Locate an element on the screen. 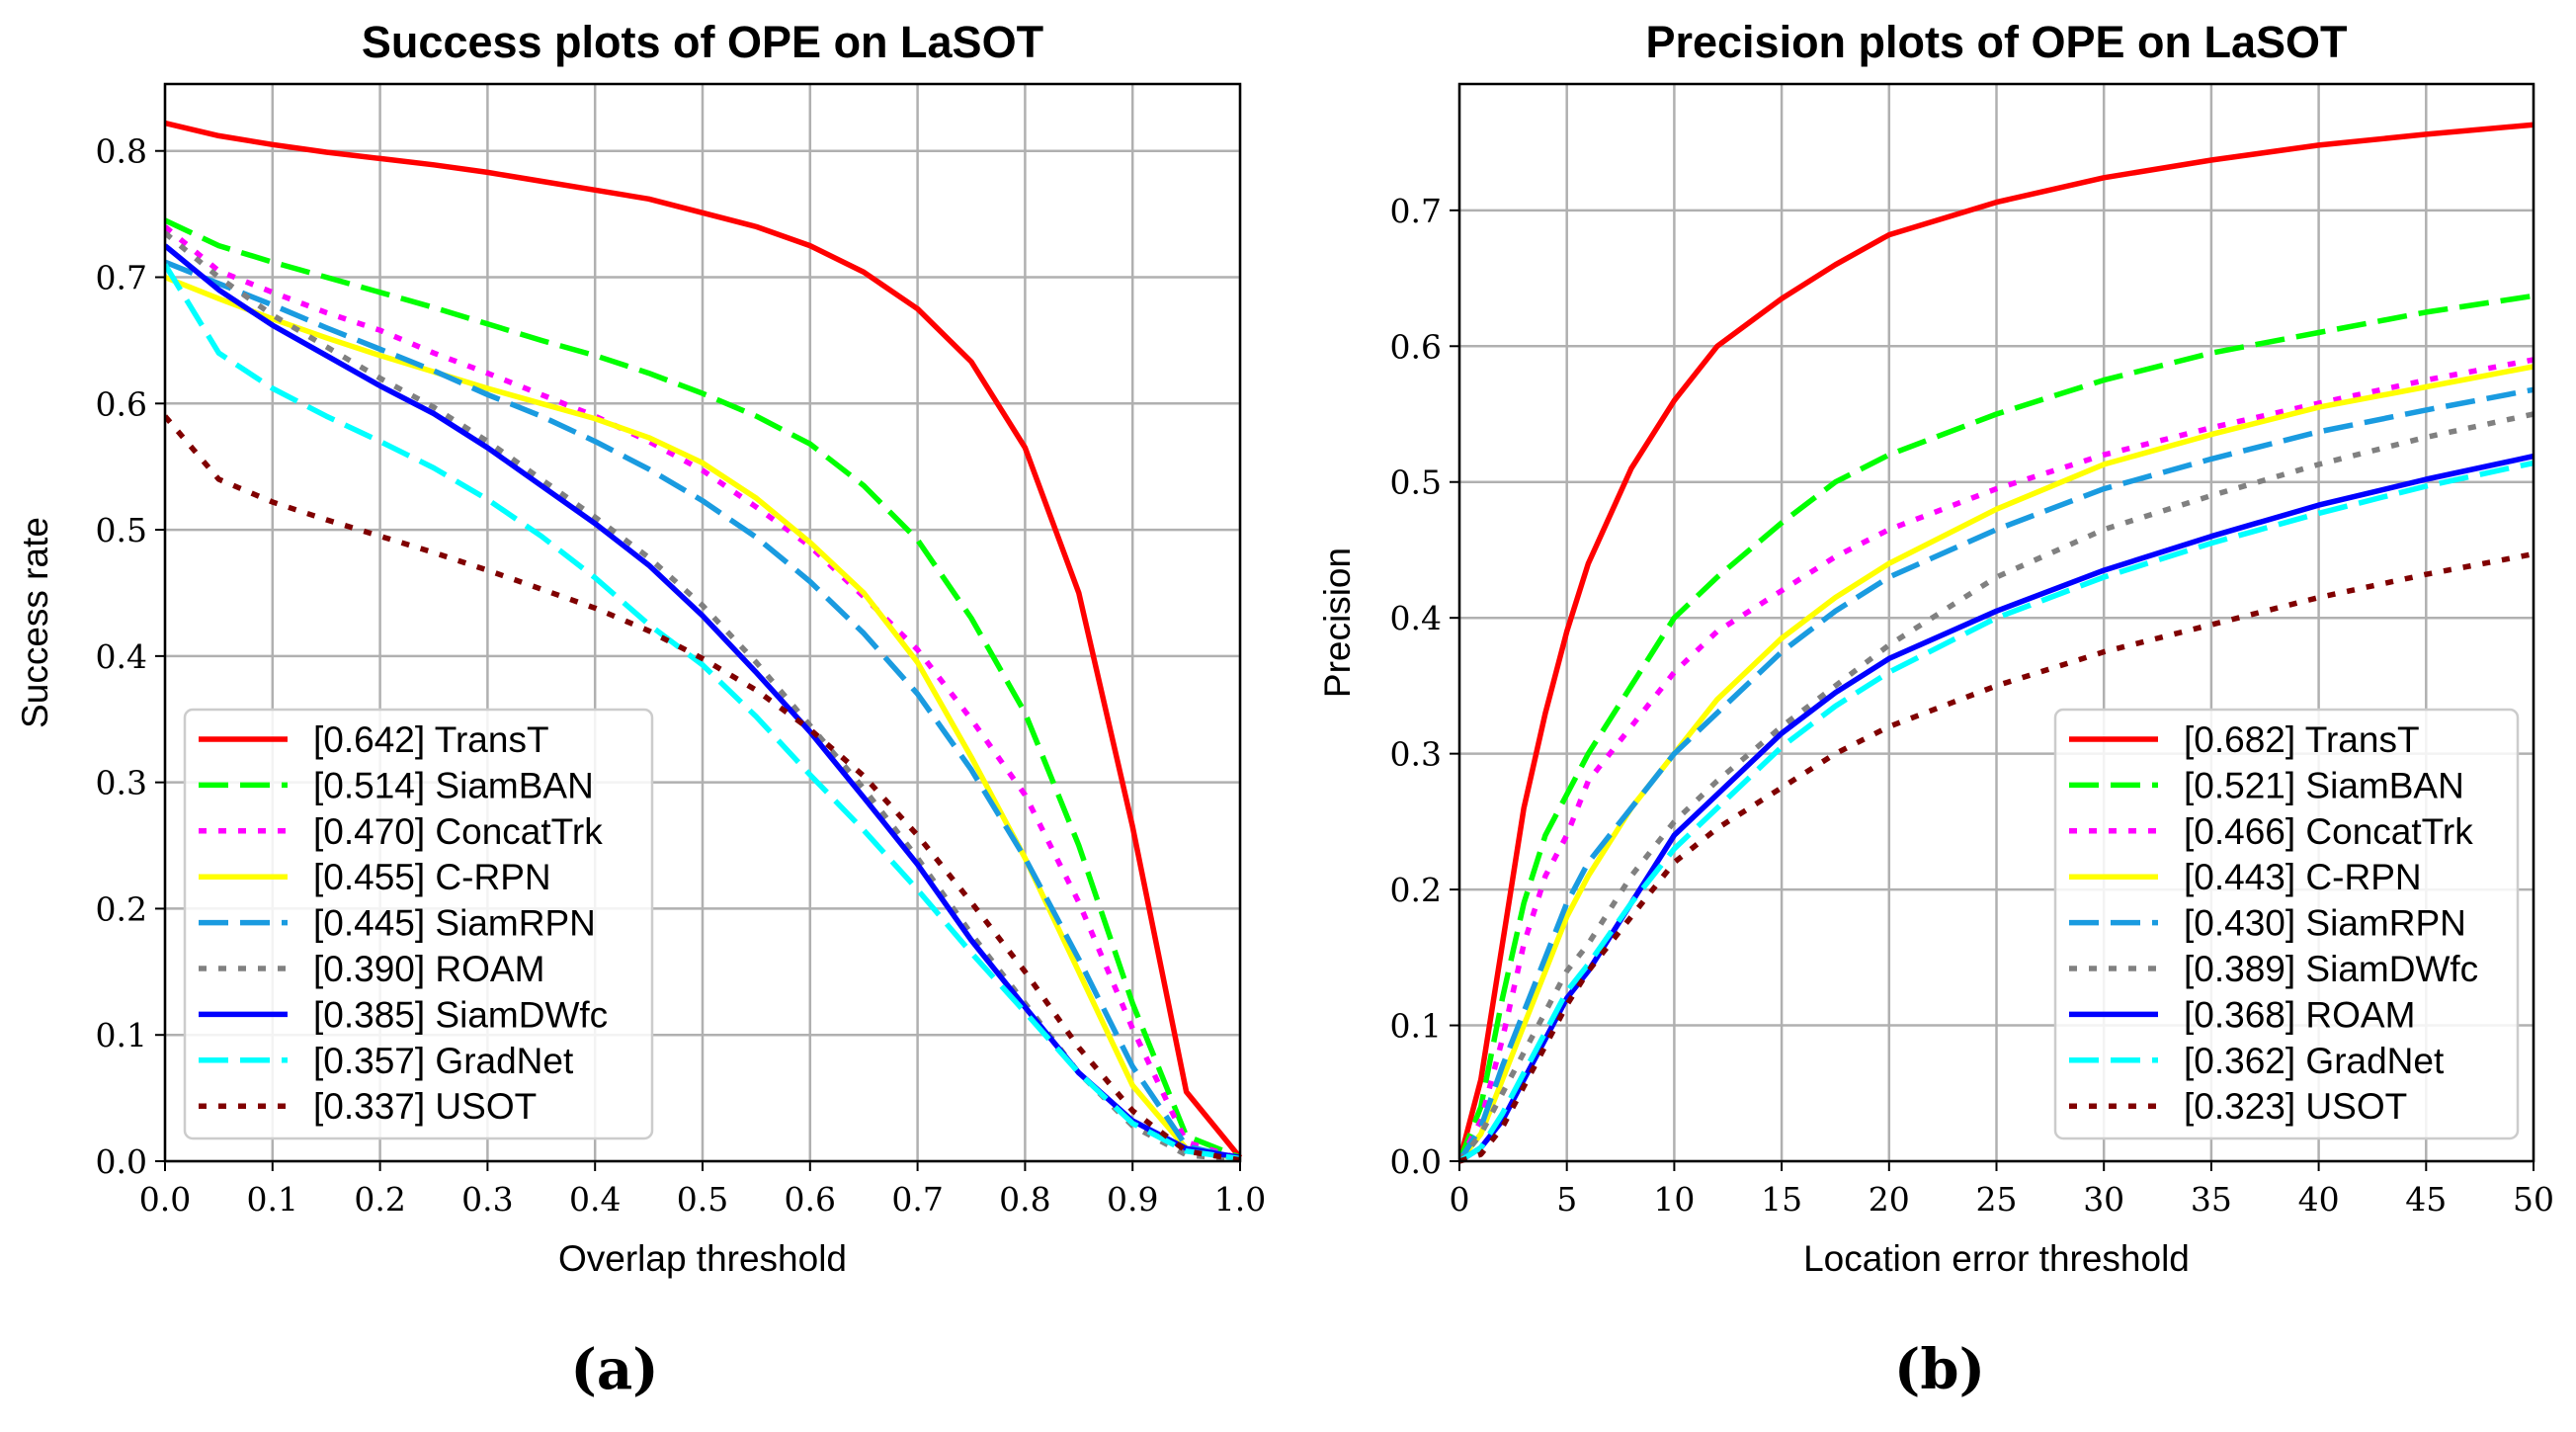 Image resolution: width=2576 pixels, height=1432 pixels. y-axis-label: Precision is located at coordinates (1337, 623).